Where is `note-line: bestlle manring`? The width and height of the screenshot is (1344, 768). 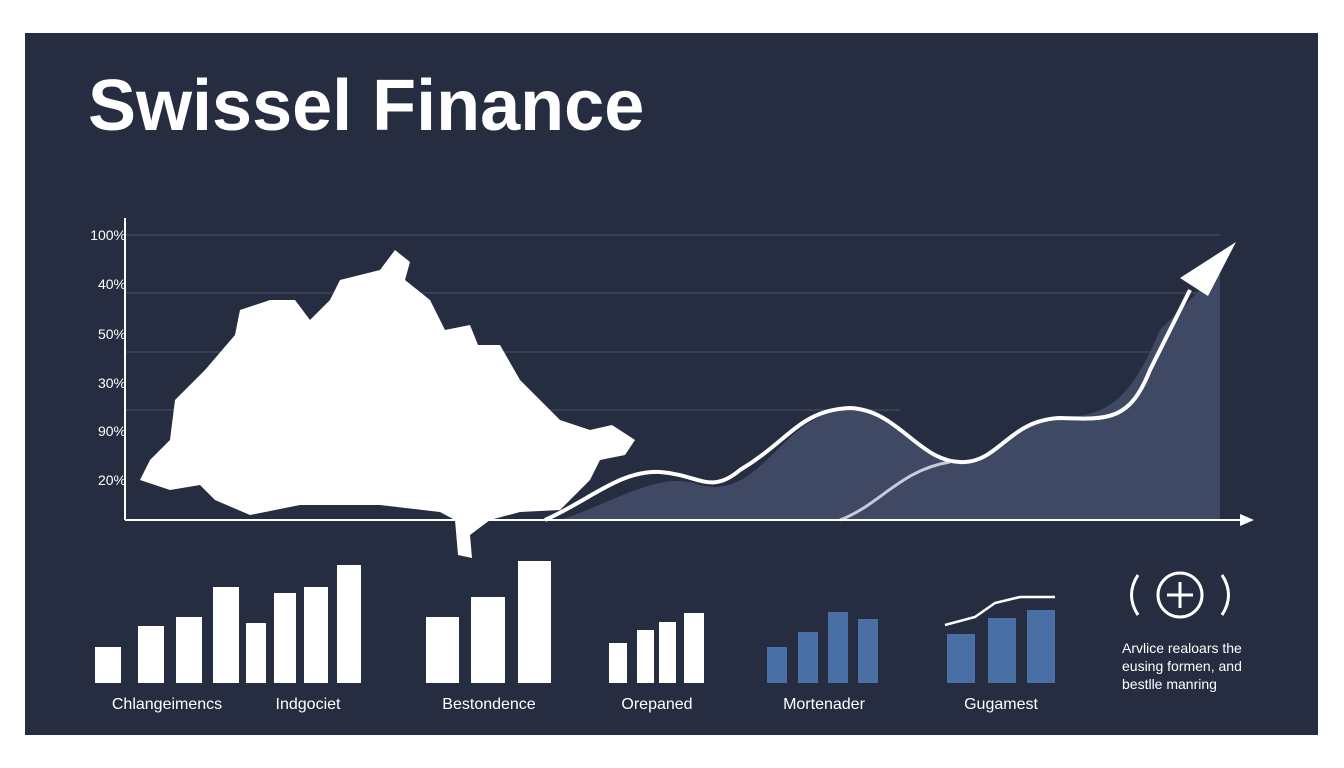
note-line: bestlle manring is located at coordinates (1169, 684).